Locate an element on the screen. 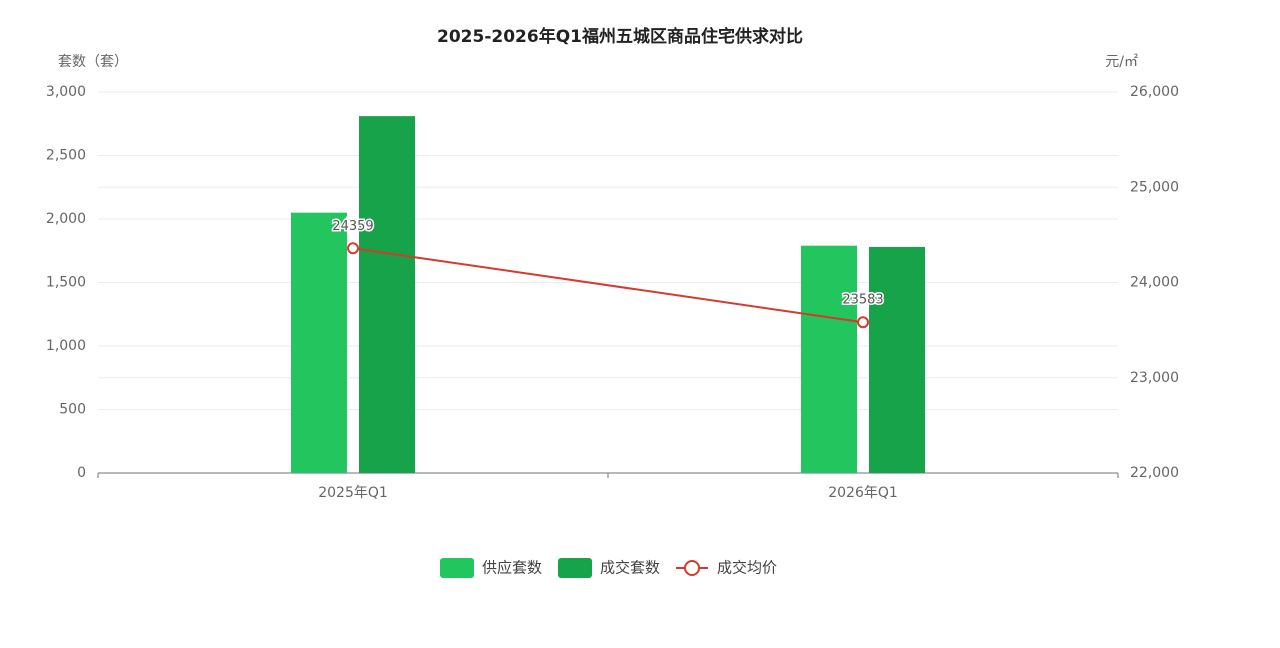  y-tick-label: 500 is located at coordinates (72, 410).